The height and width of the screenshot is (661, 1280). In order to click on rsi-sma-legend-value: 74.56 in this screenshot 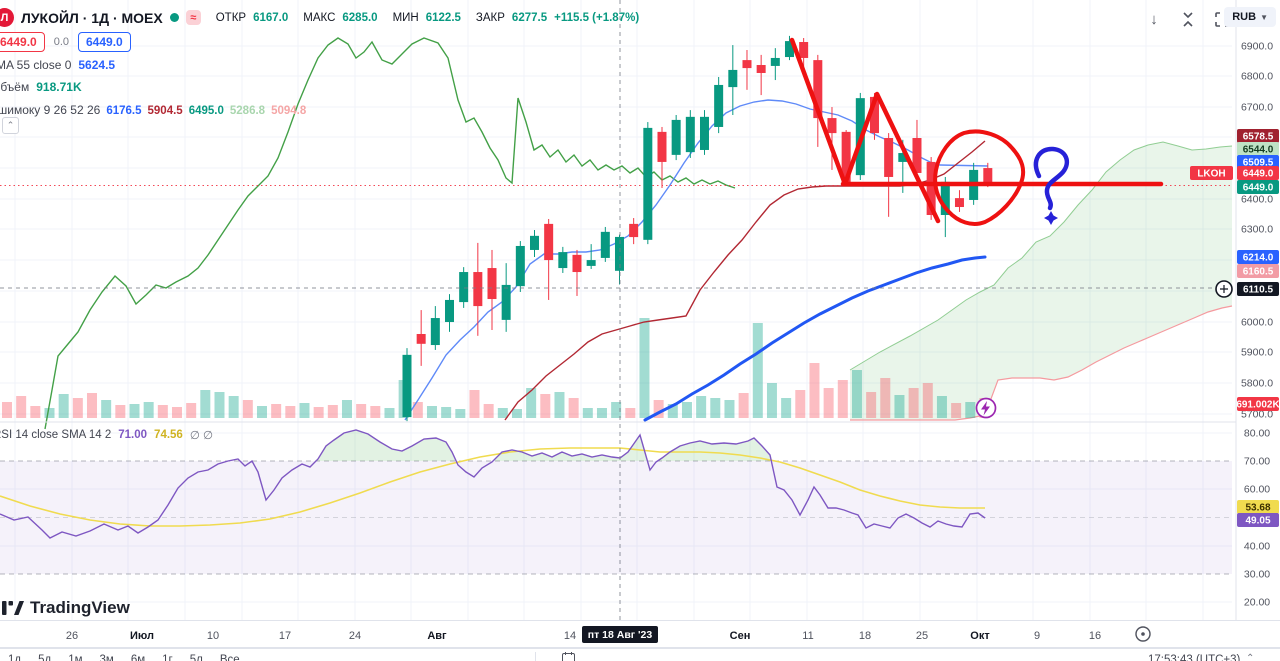, I will do `click(168, 435)`.